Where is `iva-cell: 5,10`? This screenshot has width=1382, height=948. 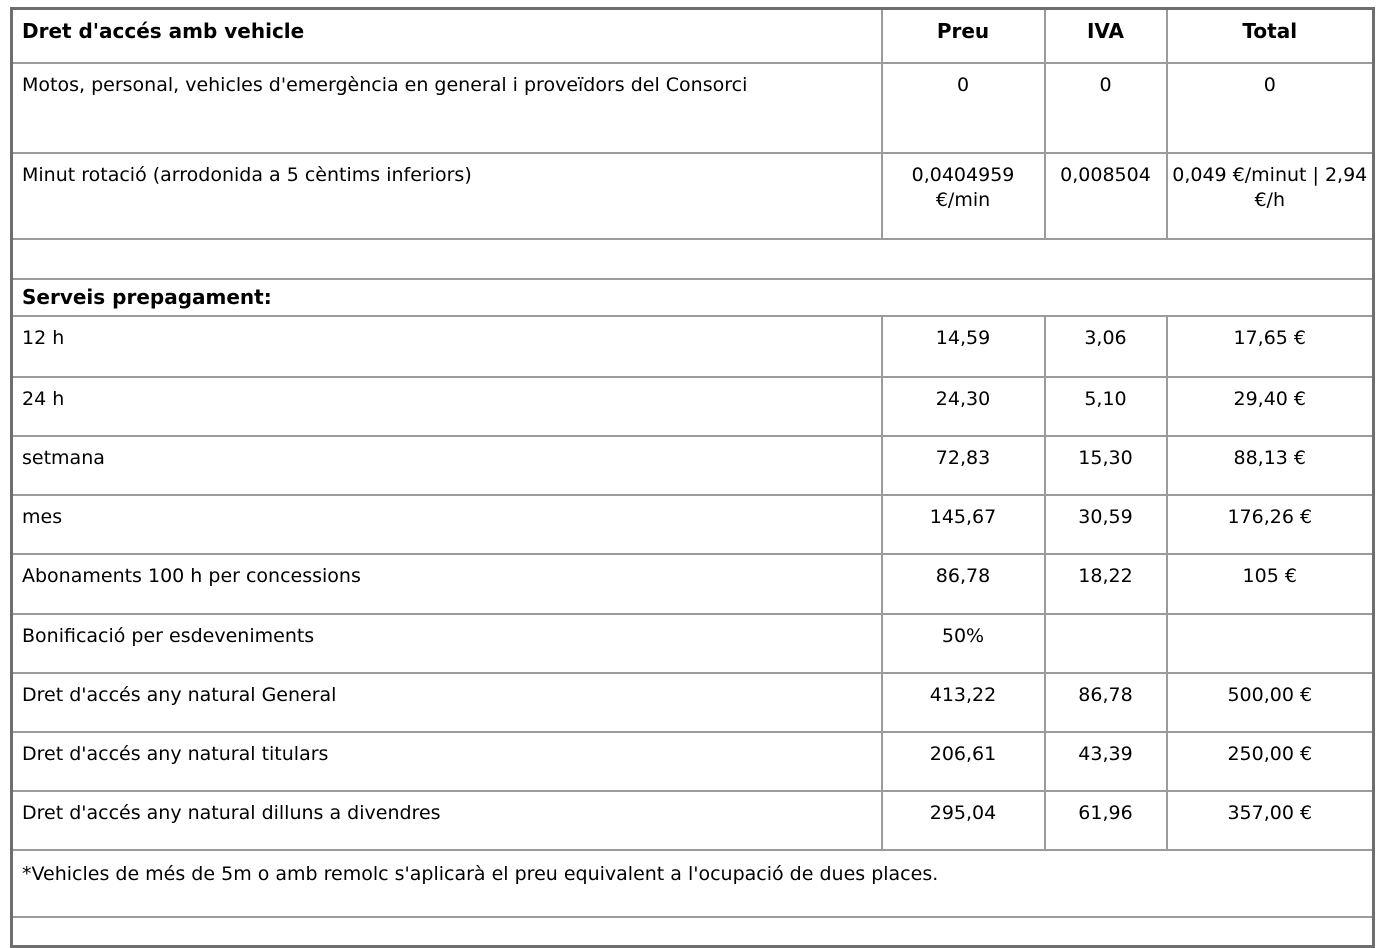
iva-cell: 5,10 is located at coordinates (1105, 406).